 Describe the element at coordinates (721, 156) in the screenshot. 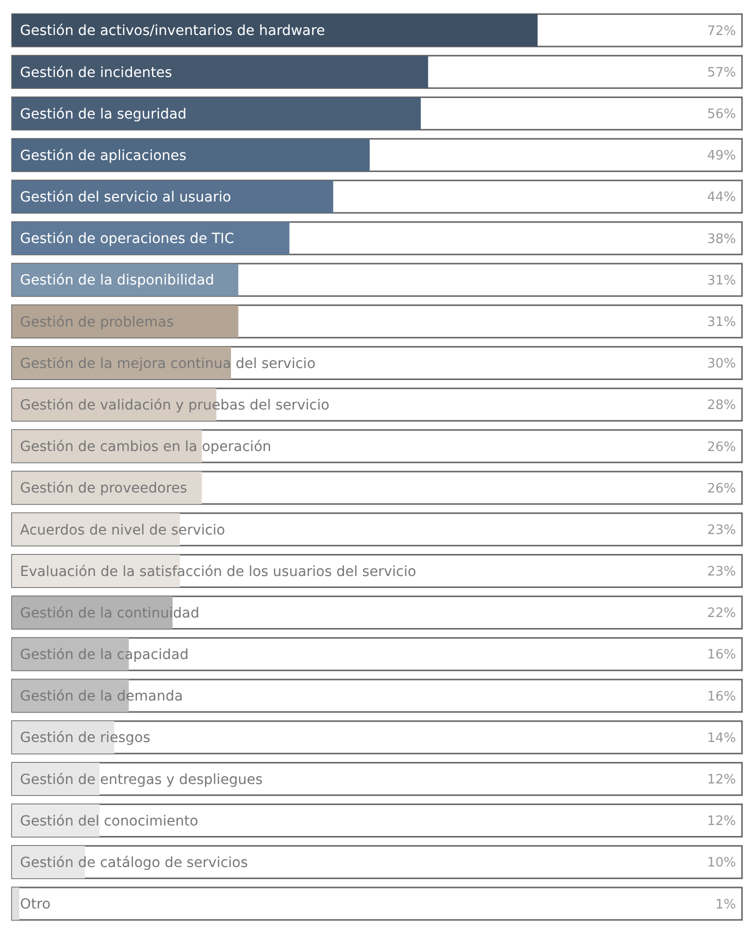

I see `data-label: 49%` at that location.